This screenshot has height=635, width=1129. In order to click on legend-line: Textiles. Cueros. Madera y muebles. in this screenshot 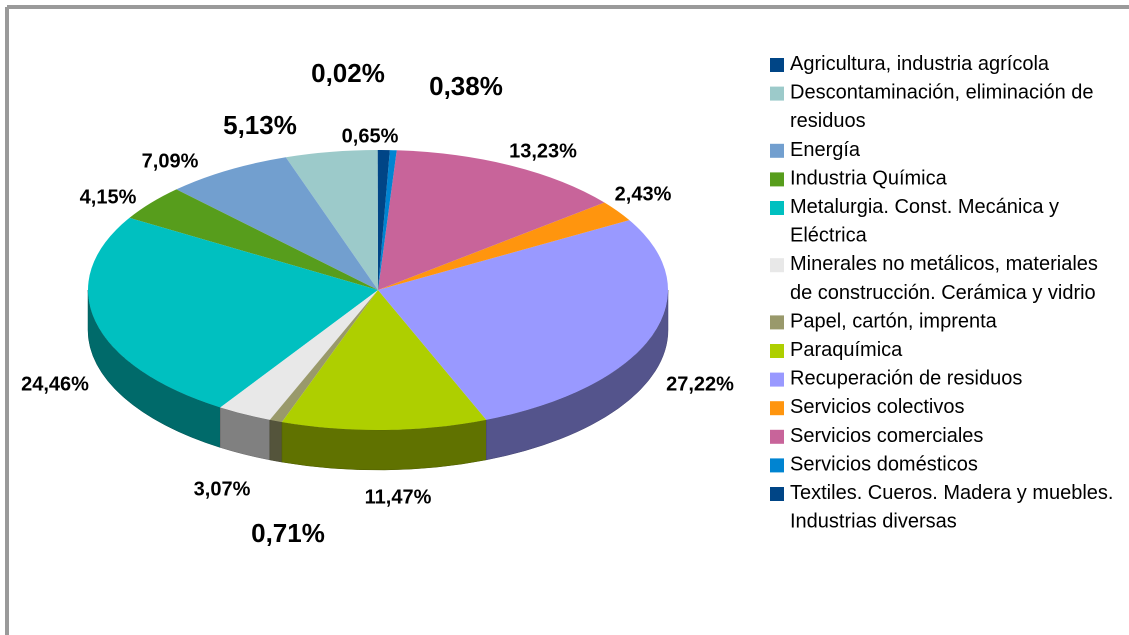, I will do `click(951, 493)`.